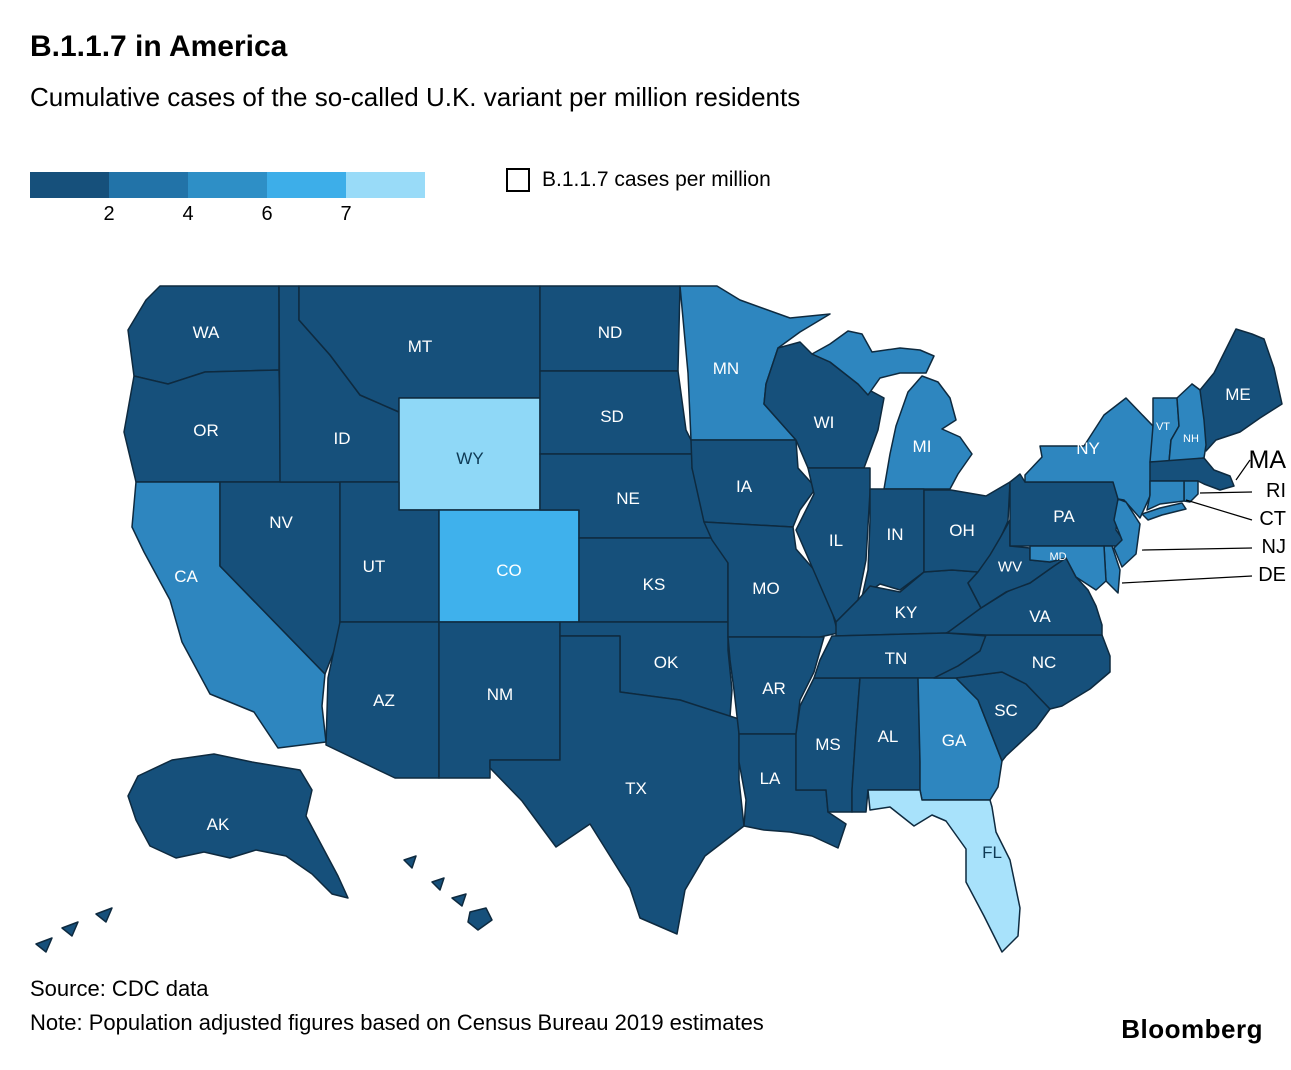 The image size is (1291, 1070). Describe the element at coordinates (765, 588) in the screenshot. I see `state-label-MO: MO` at that location.